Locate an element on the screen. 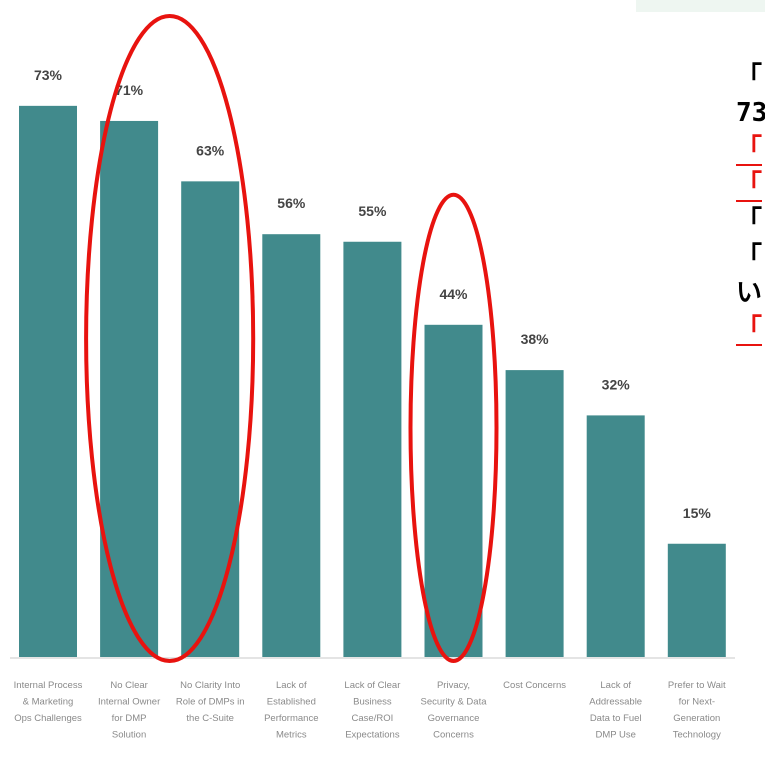  value-label-8: 15% is located at coordinates (697, 513).